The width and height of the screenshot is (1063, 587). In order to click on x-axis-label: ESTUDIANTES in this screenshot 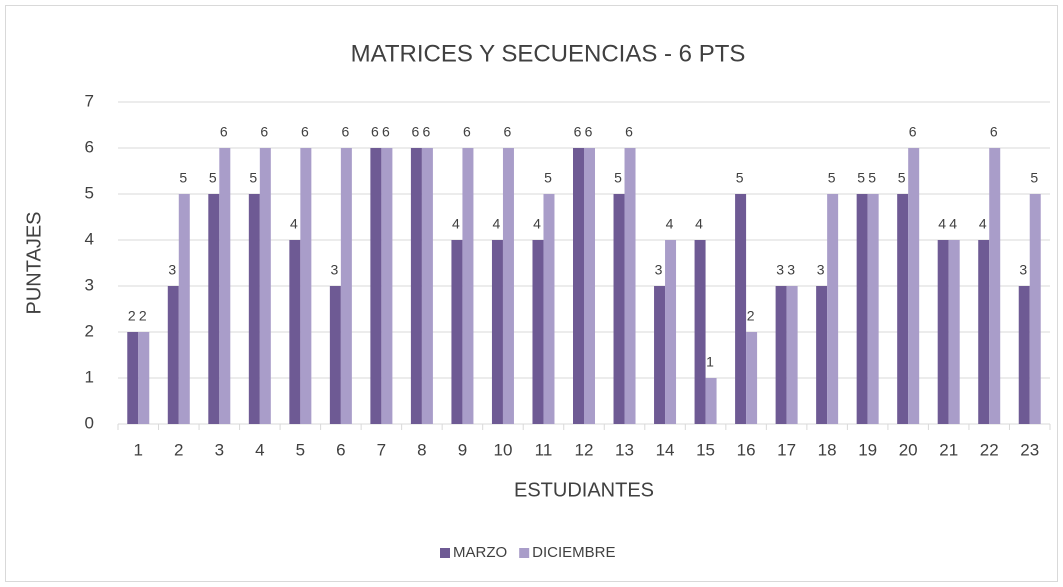, I will do `click(584, 490)`.